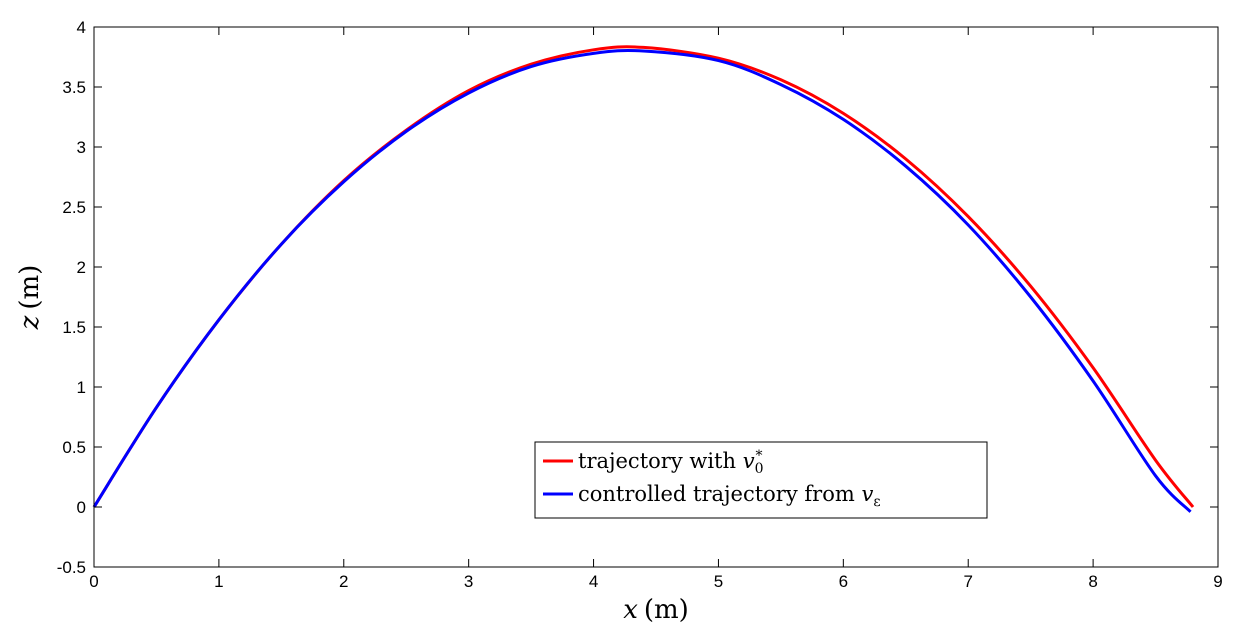 This screenshot has height=638, width=1256. Describe the element at coordinates (74, 447) in the screenshot. I see `y-tick-label: 0.5` at that location.